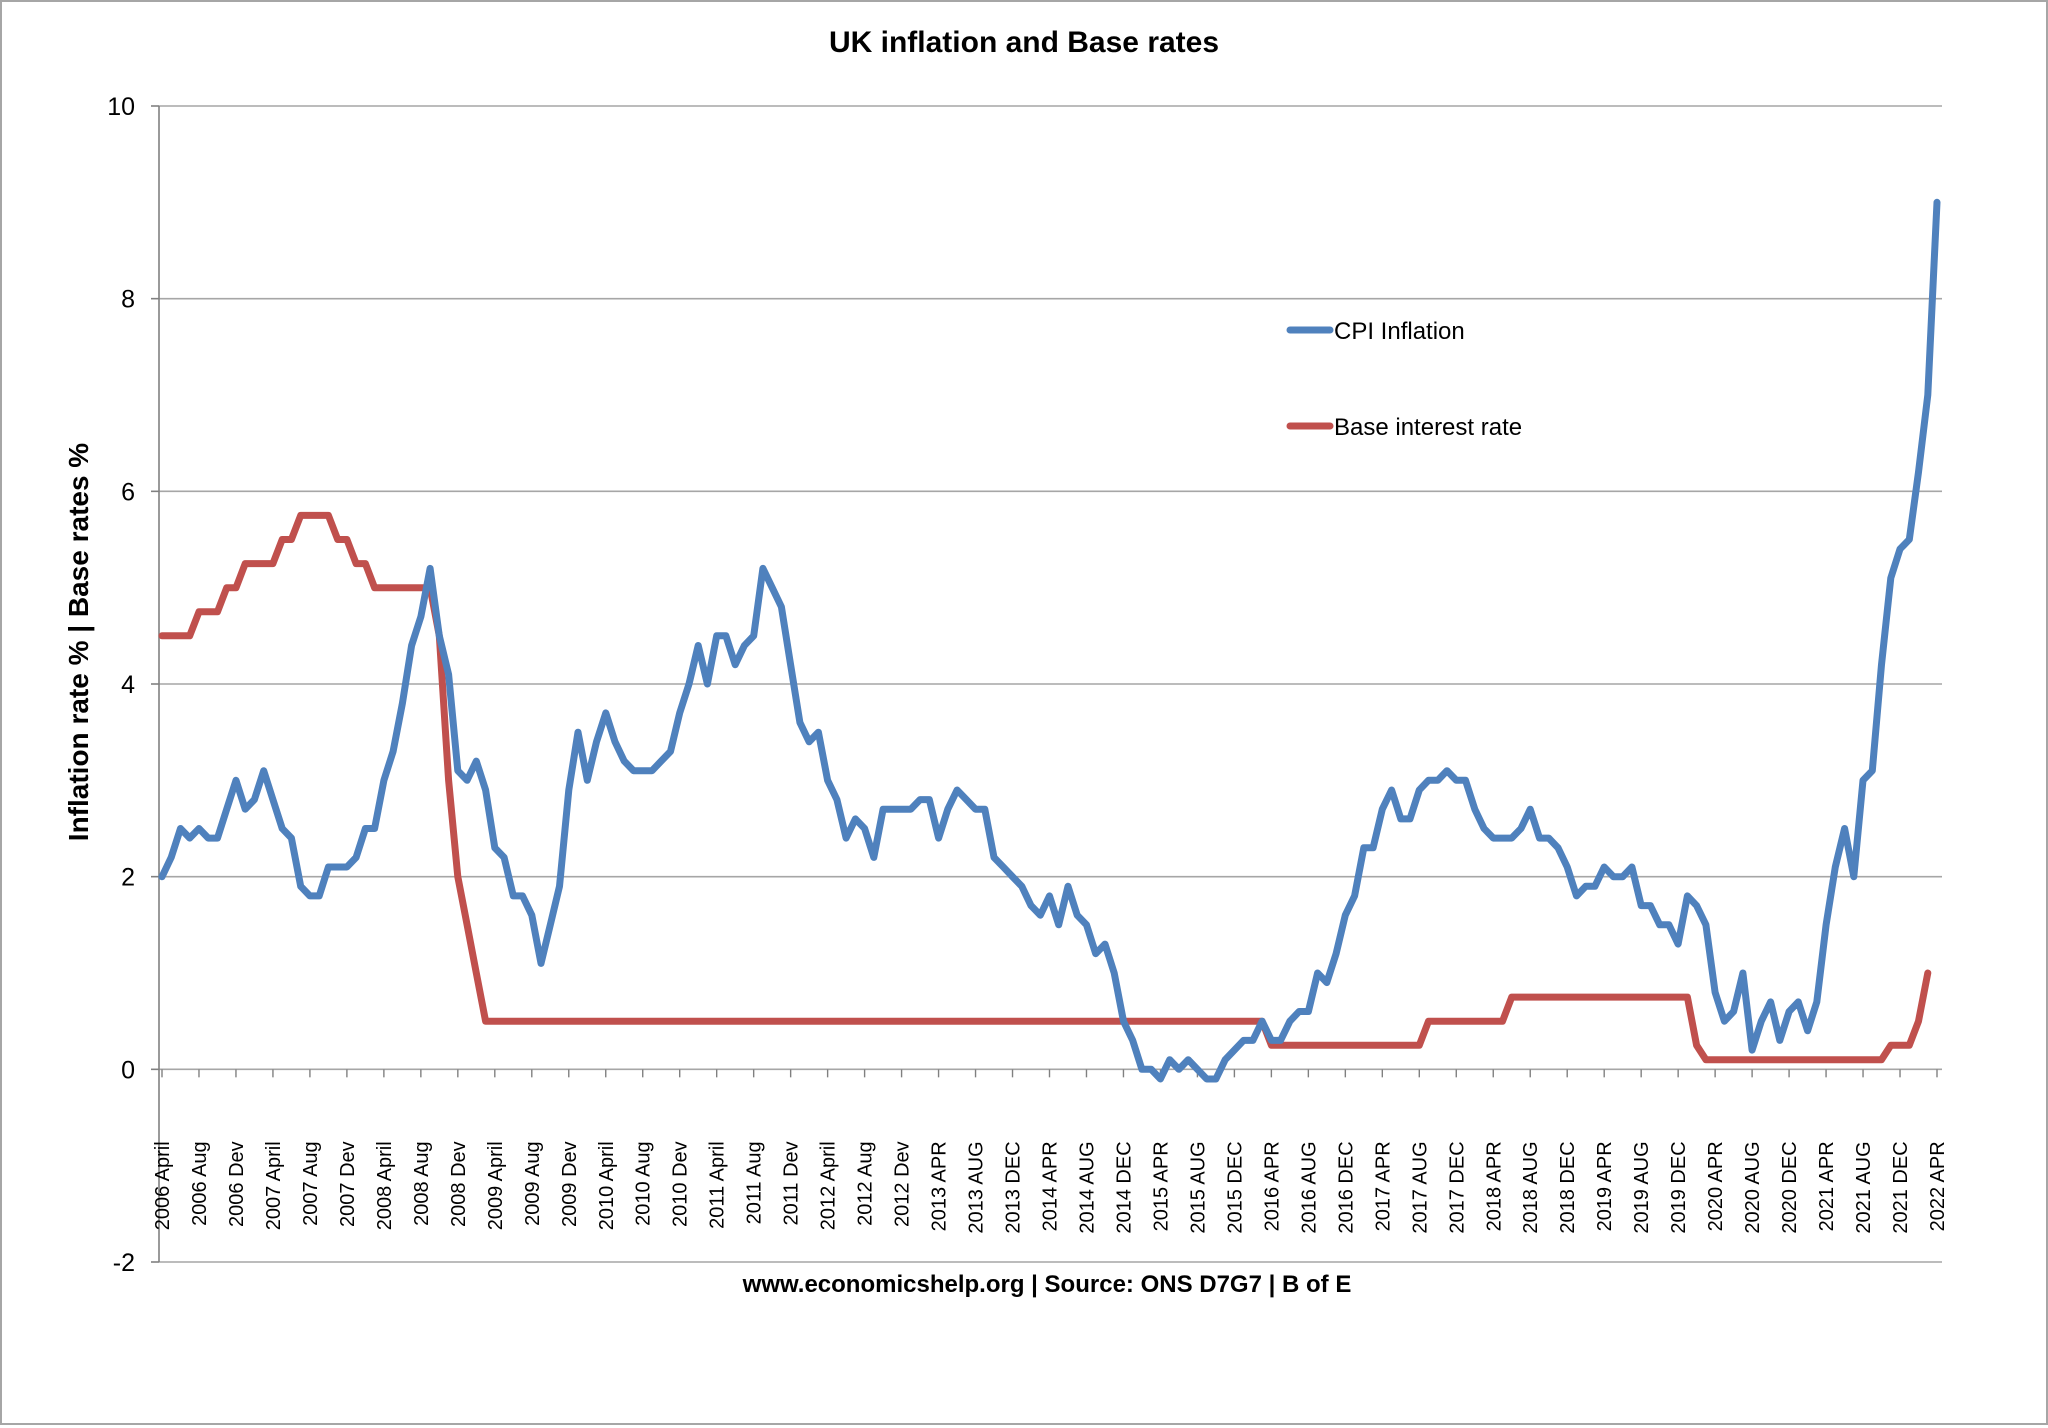 The image size is (2048, 1428). What do you see at coordinates (718, 1184) in the screenshot?
I see `x-tick-label: 2011 April` at bounding box center [718, 1184].